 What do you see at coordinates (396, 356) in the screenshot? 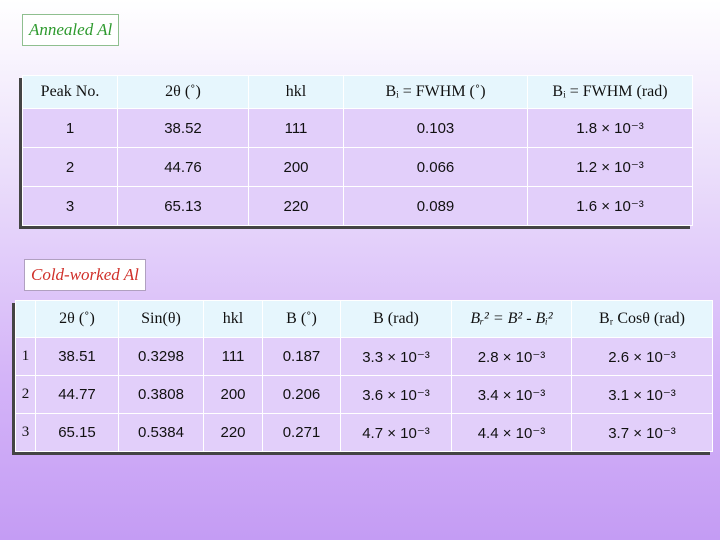
I see `table-cell: 3.3 × 10⁻³` at bounding box center [396, 356].